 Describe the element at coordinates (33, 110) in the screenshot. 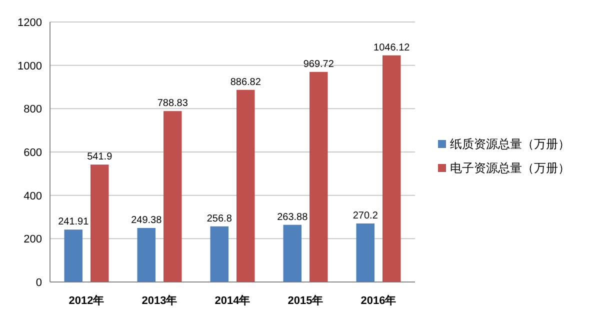

I see `y-tick-label: 800` at that location.